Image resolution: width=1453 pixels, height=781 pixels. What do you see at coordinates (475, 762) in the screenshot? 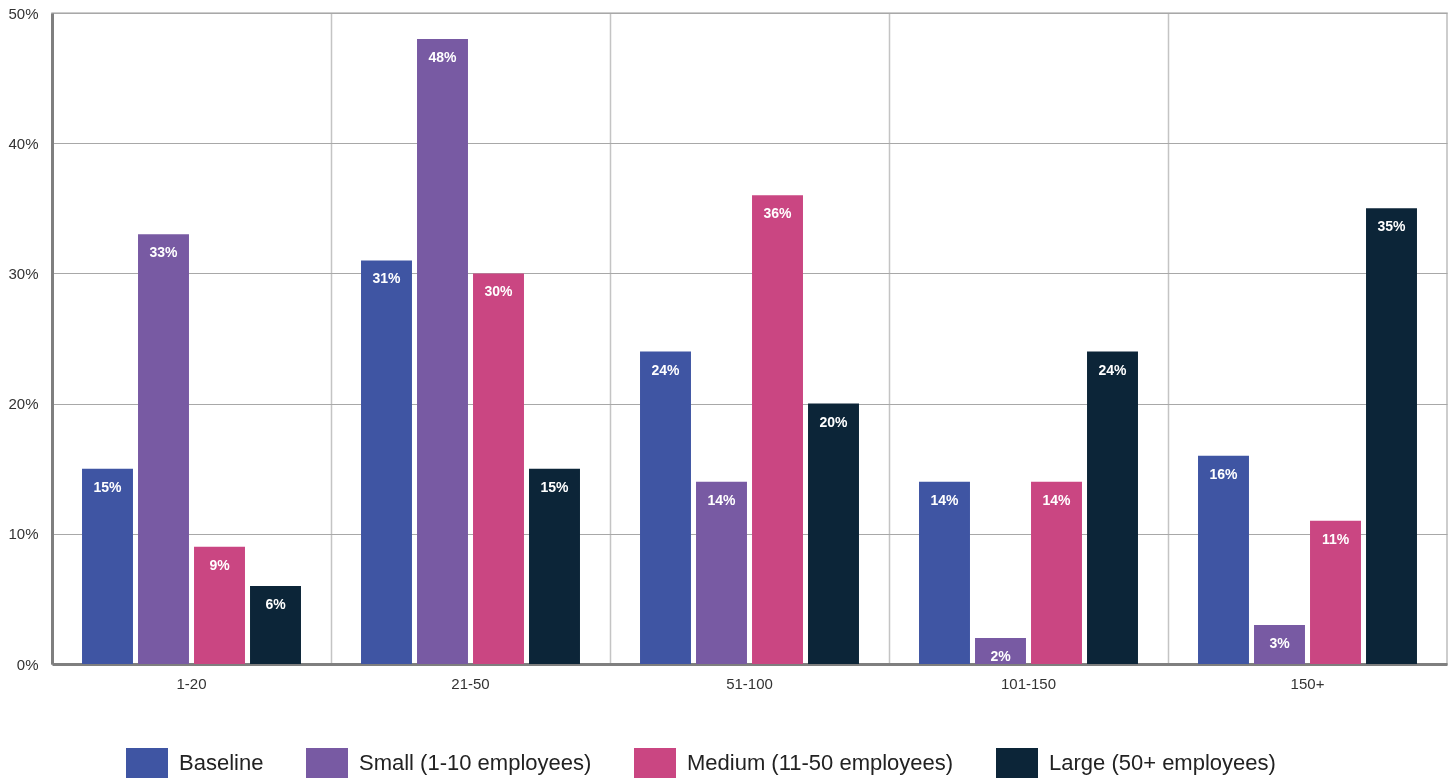
I see `legend-label: Small (1-10 employees)` at bounding box center [475, 762].